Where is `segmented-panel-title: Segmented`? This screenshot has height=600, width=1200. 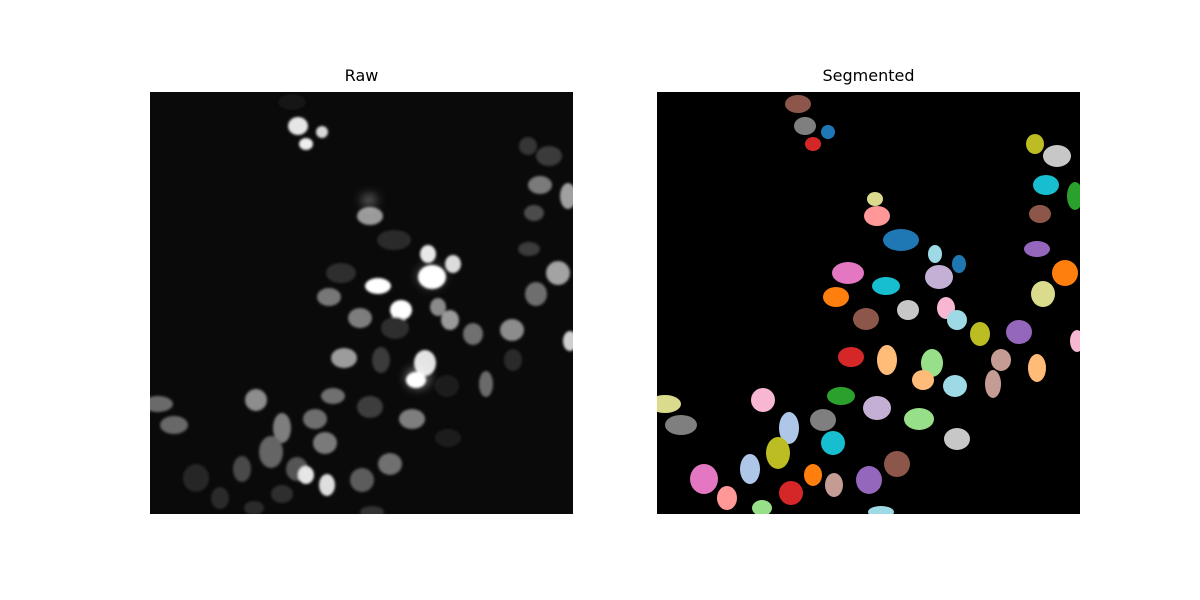 segmented-panel-title: Segmented is located at coordinates (868, 75).